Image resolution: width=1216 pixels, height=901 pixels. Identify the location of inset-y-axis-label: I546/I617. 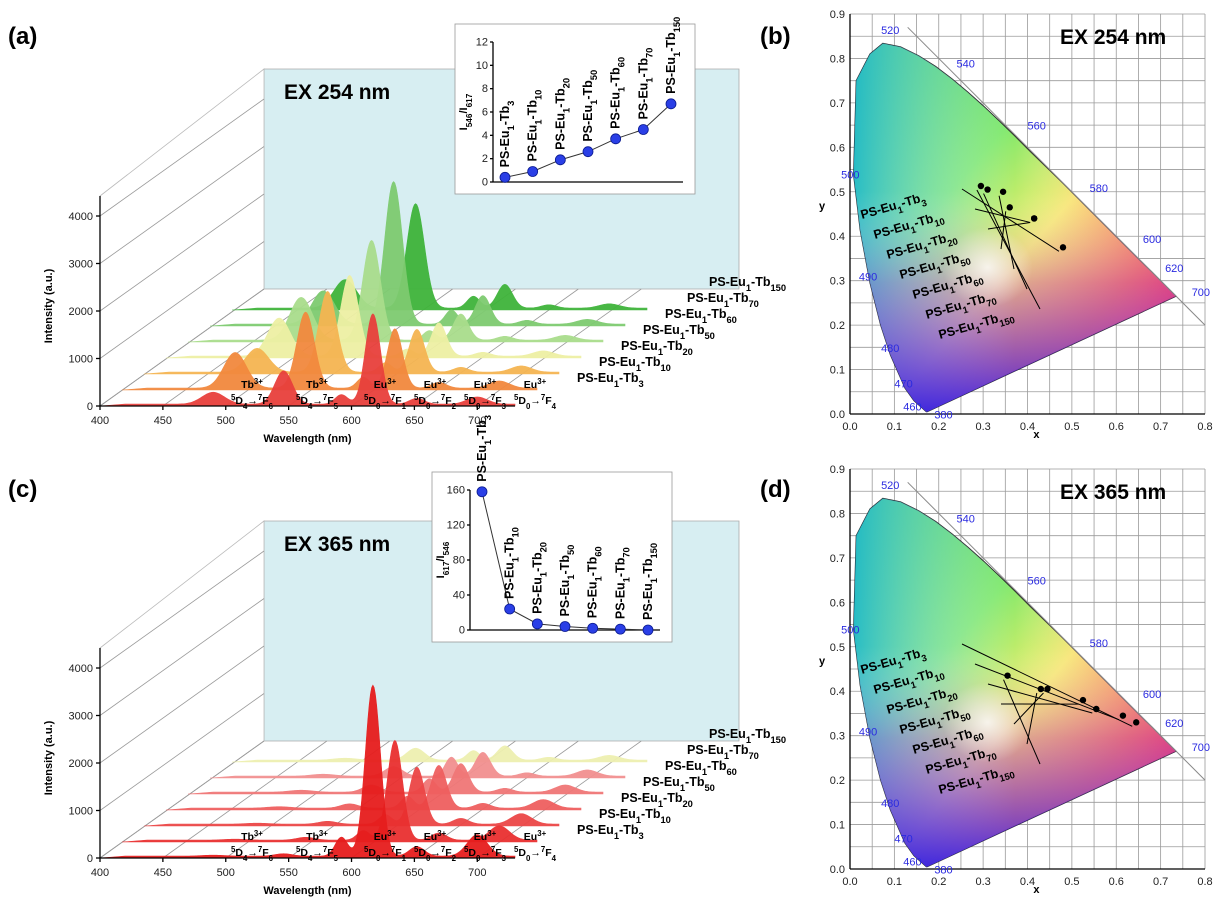
(466, 111).